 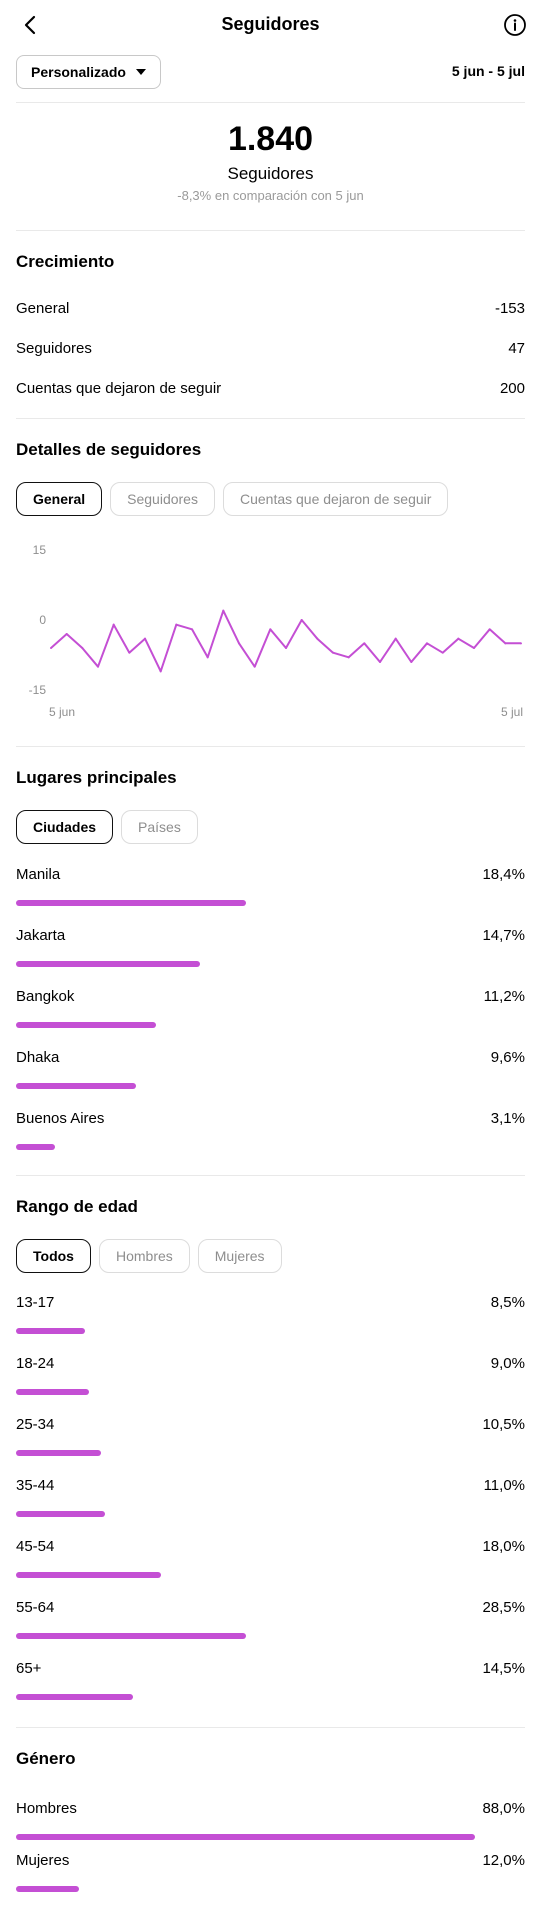 What do you see at coordinates (88, 72) in the screenshot?
I see `date-range-dropdown: Personalizado` at bounding box center [88, 72].